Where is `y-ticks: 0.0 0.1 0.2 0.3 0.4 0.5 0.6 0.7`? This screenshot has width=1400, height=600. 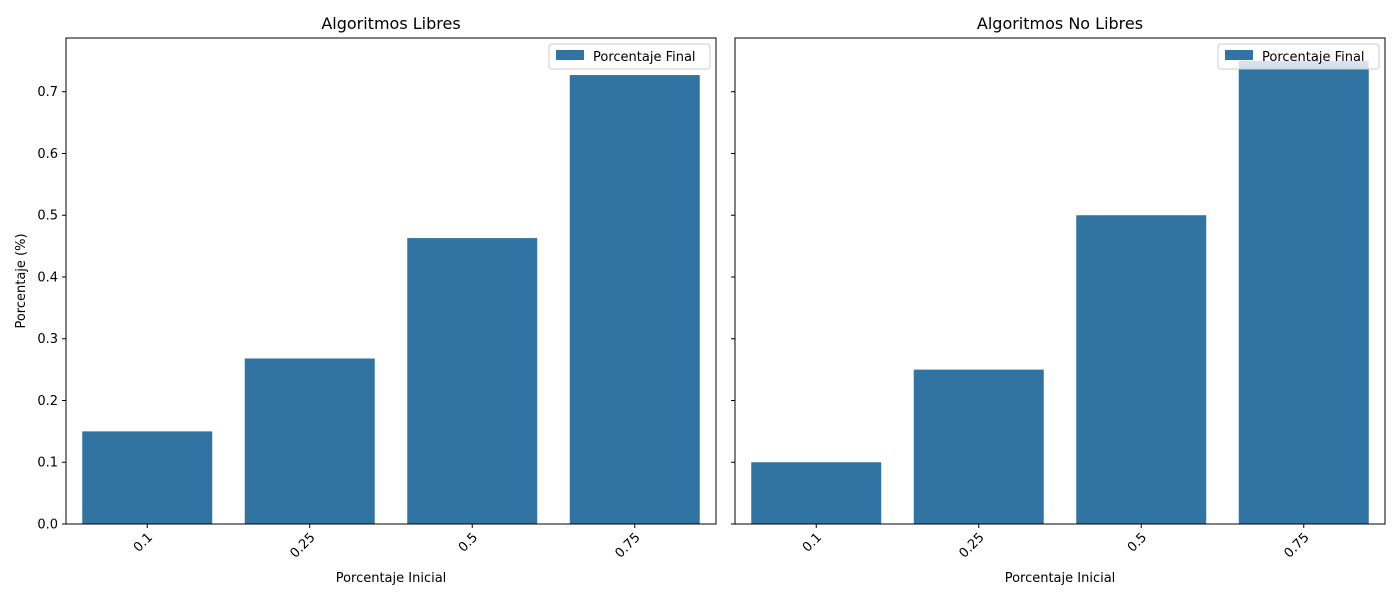
y-ticks: 0.0 0.1 0.2 0.3 0.4 0.5 0.6 0.7 is located at coordinates (51, 309).